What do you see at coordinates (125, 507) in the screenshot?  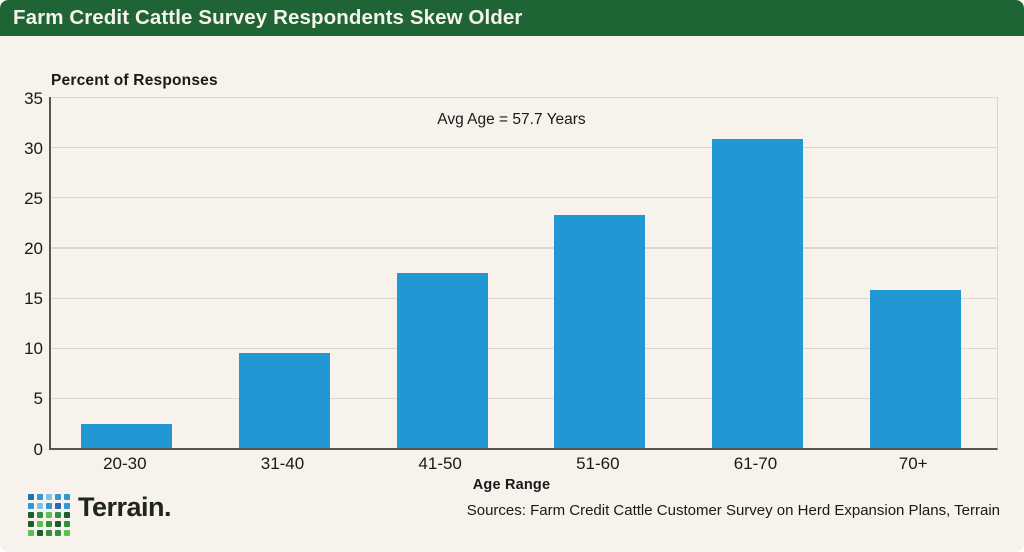 I see `brand-wordmark: Terrain.` at bounding box center [125, 507].